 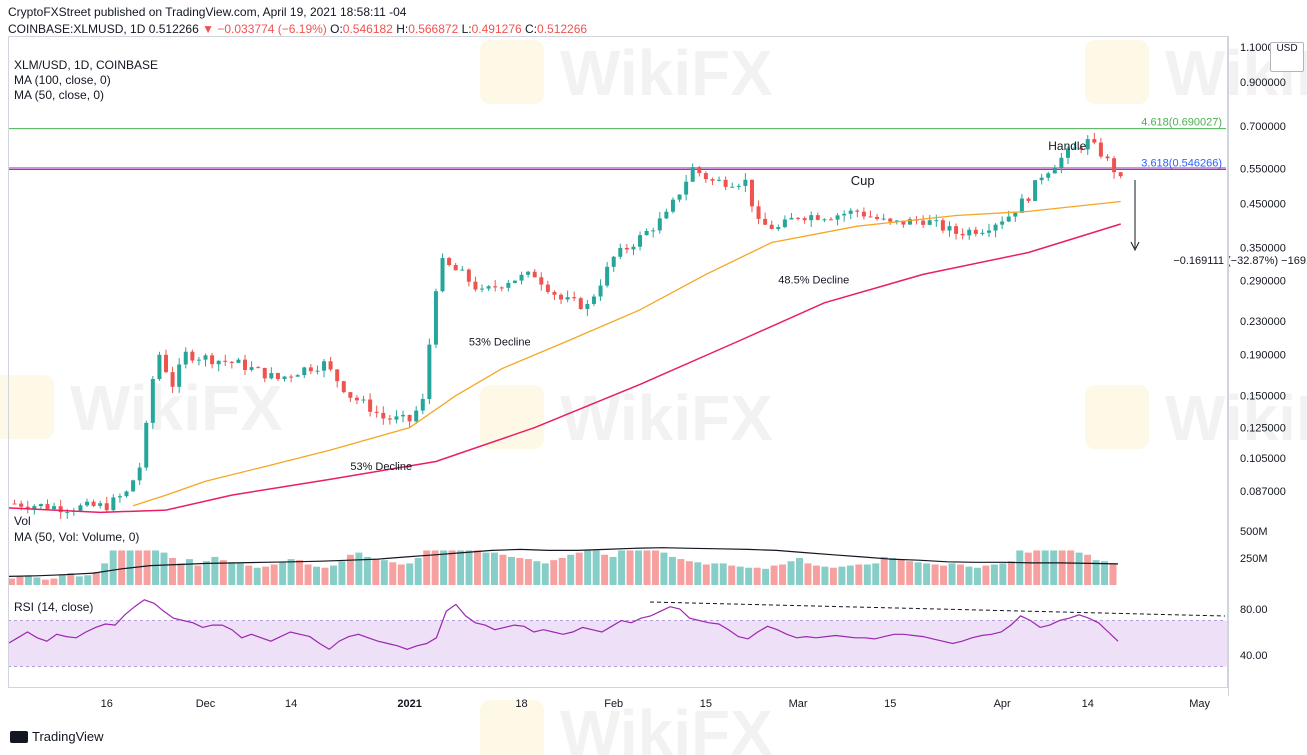 I want to click on price-tick-label: 0.087000, so click(x=1263, y=492).